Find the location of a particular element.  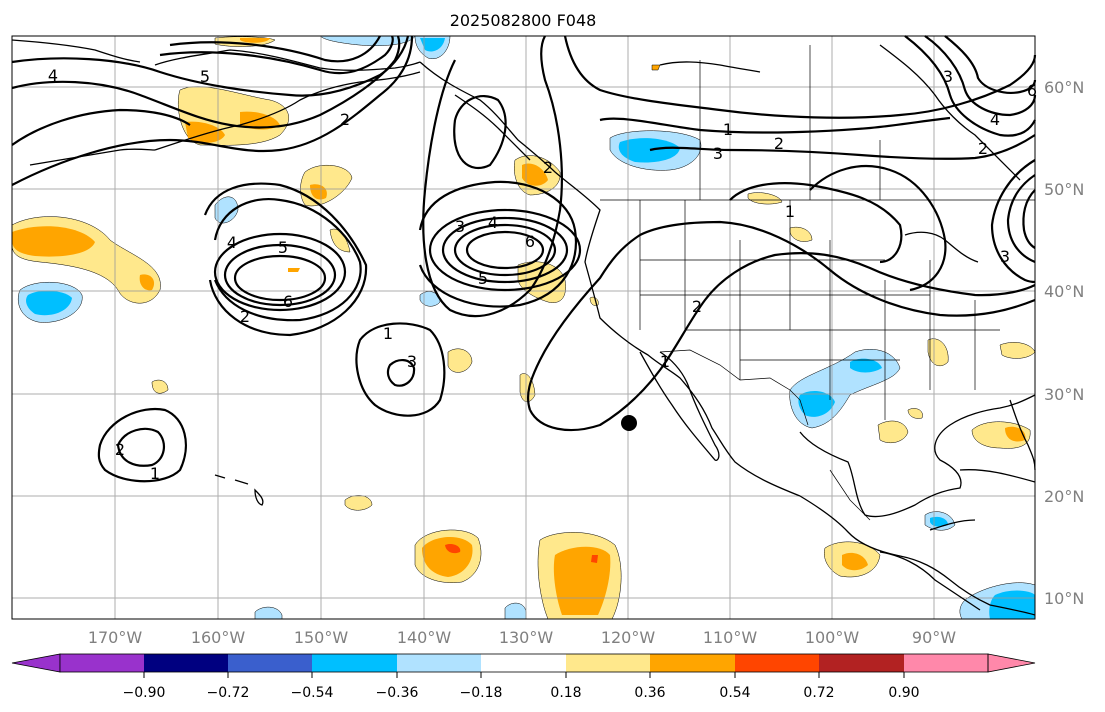

coast-baja is located at coordinates (679, 406).